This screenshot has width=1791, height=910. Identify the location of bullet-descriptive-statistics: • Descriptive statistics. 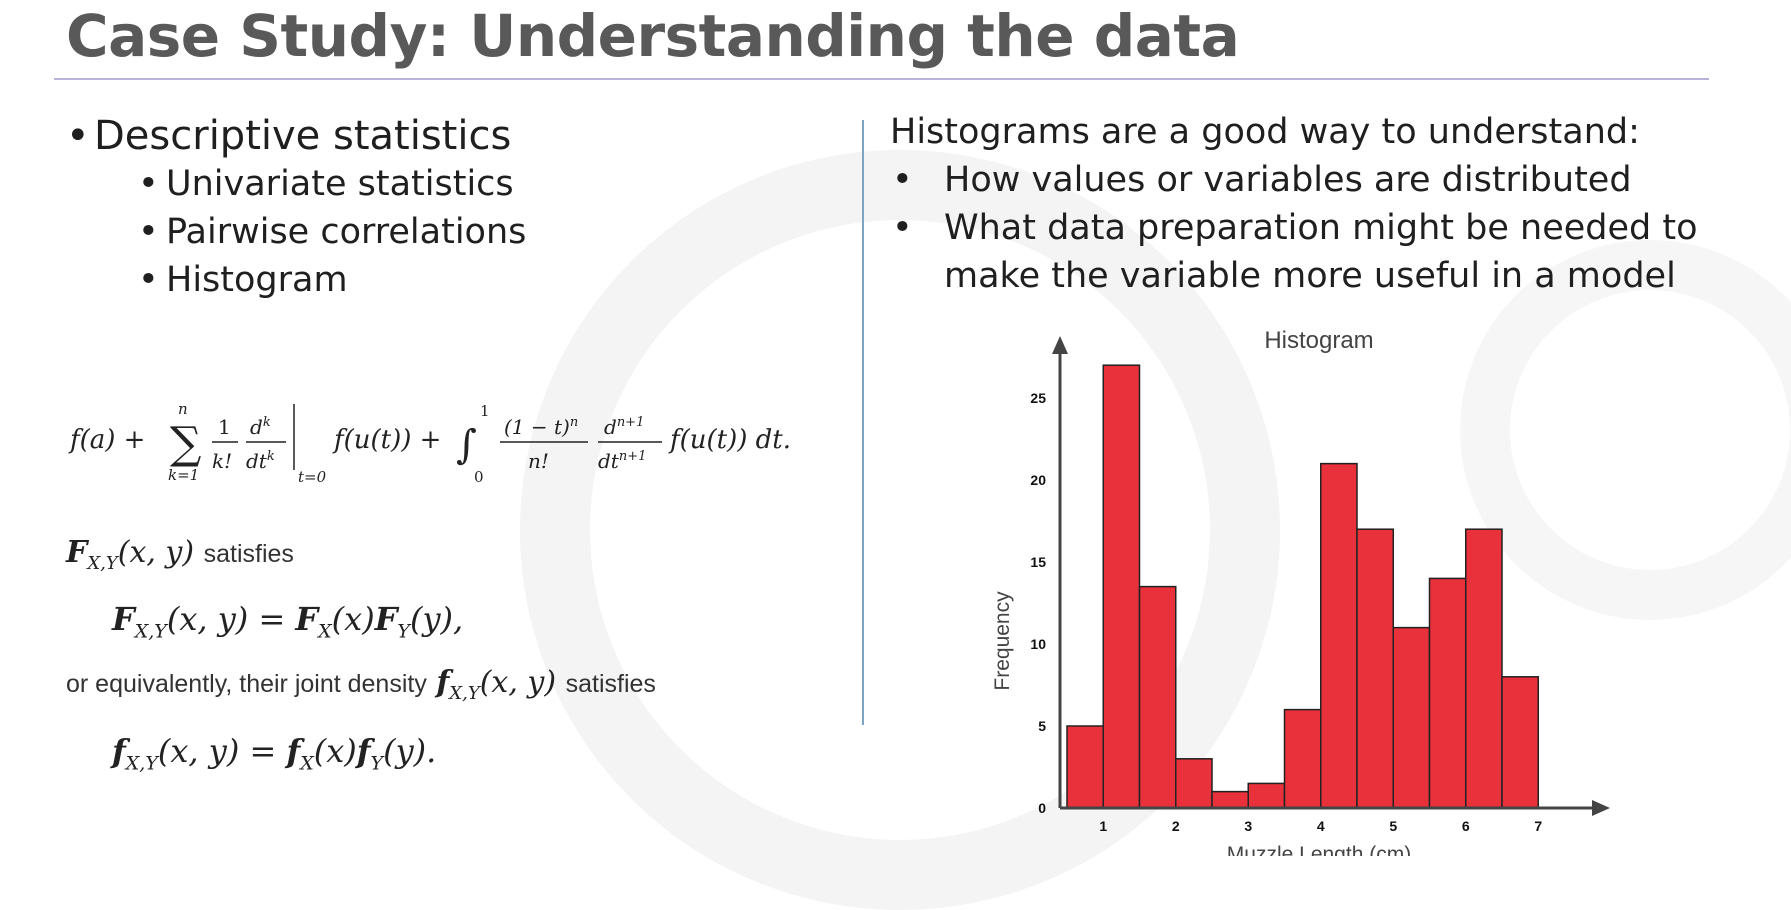
(289, 136).